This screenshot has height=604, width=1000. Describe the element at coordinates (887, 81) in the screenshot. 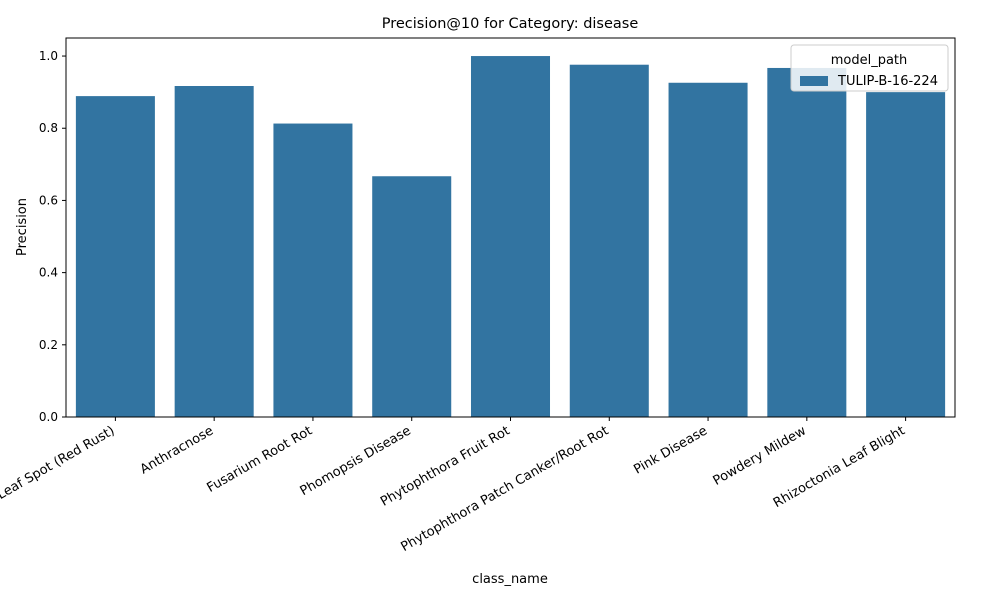

I see `legend-series-label: TULIP-B-16-224` at that location.